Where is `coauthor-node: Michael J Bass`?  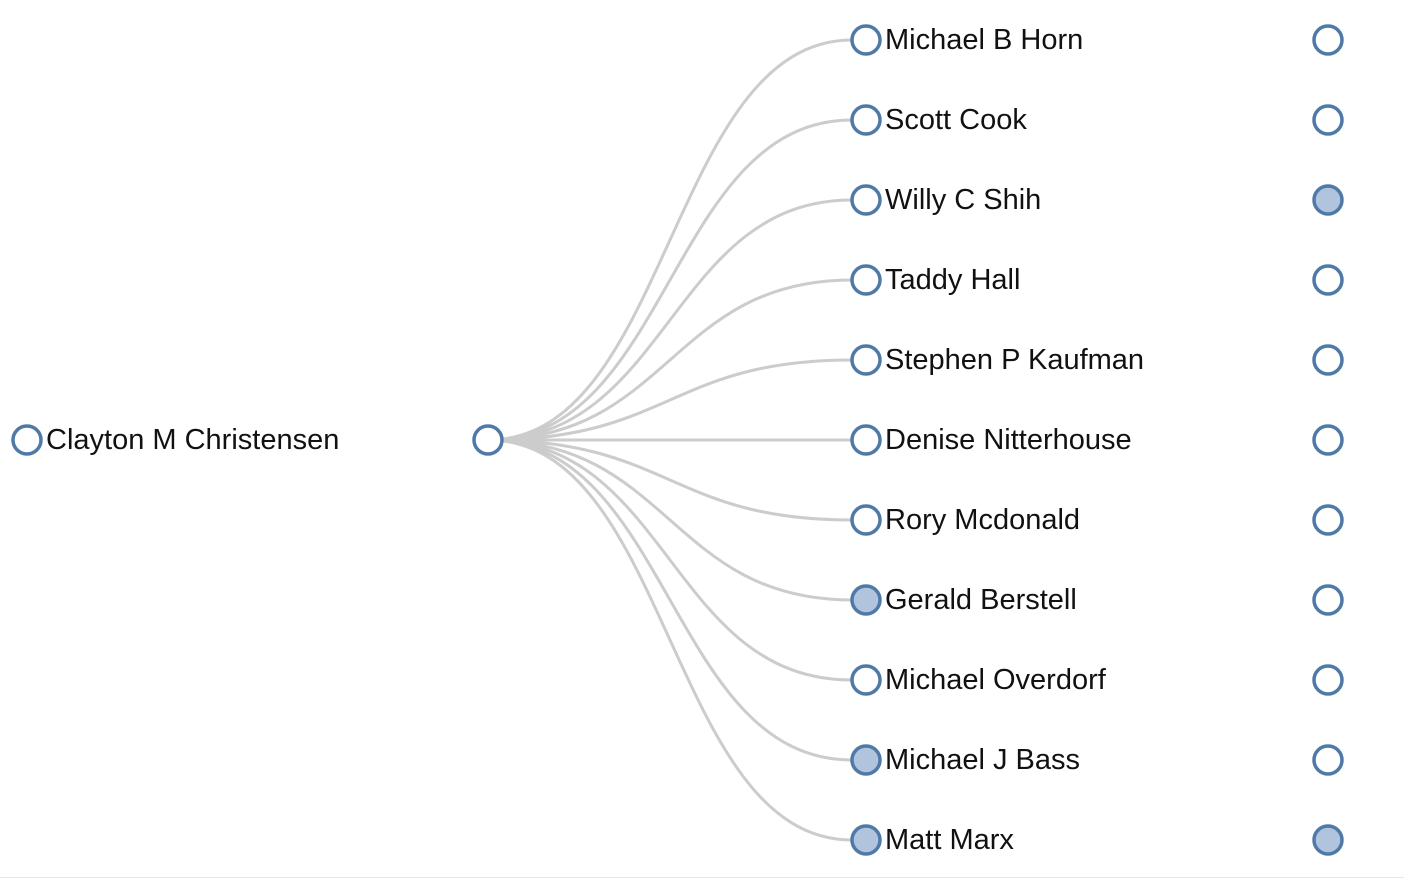
coauthor-node: Michael J Bass is located at coordinates (965, 760).